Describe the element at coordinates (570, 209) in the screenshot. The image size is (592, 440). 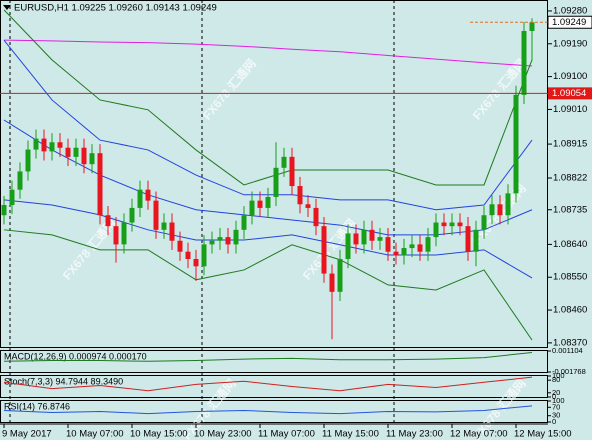
I see `y-tick-label: 1.08735` at that location.